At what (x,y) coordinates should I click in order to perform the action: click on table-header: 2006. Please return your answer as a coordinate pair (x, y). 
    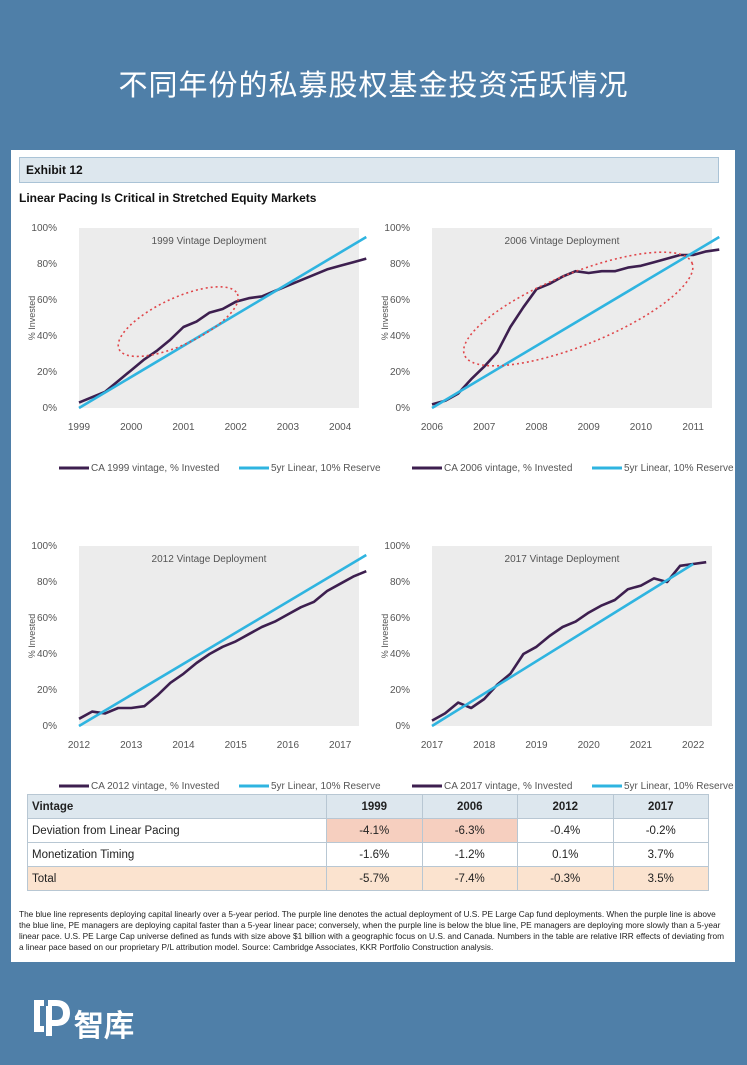
    Looking at the image, I should click on (469, 806).